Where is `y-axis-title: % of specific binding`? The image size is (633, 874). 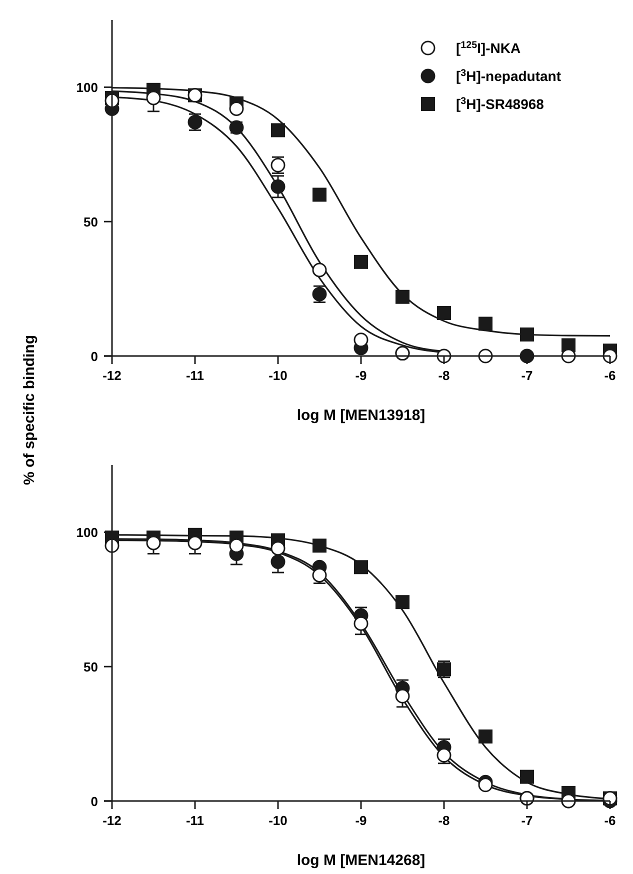
y-axis-title: % of specific binding is located at coordinates (29, 410).